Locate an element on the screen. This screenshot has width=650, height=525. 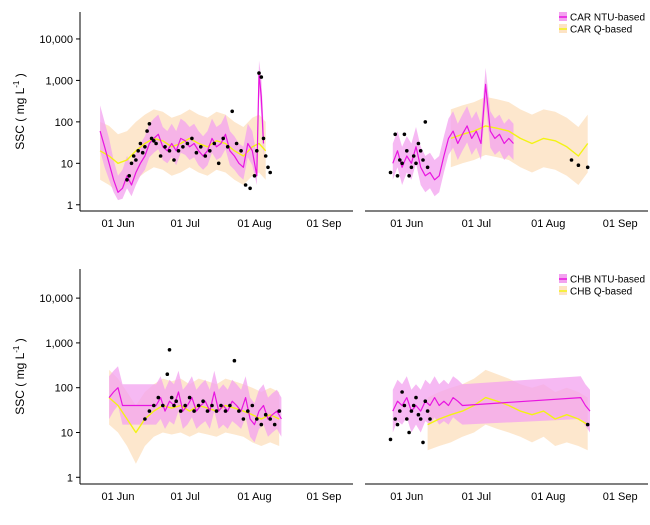
legend-label-ntu: CHB NTU-based is located at coordinates (607, 280).